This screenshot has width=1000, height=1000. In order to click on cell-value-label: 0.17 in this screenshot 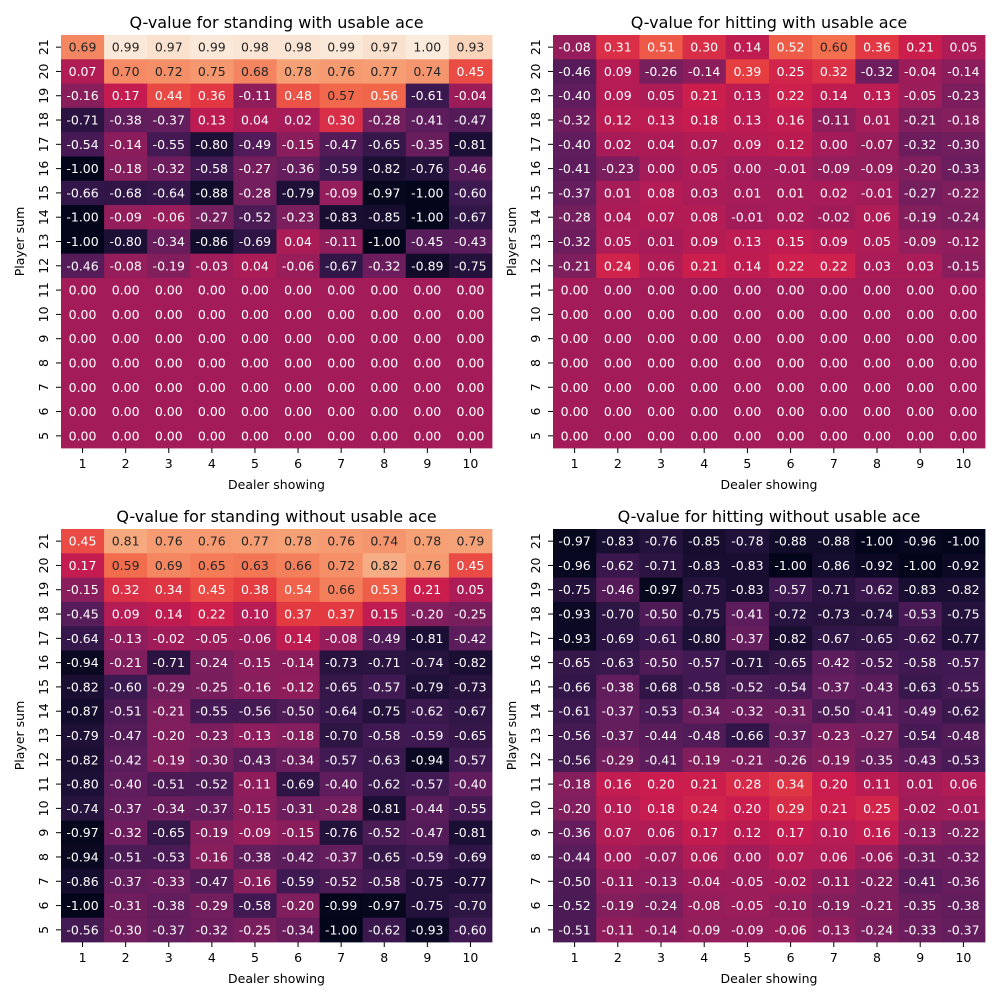, I will do `click(126, 95)`.